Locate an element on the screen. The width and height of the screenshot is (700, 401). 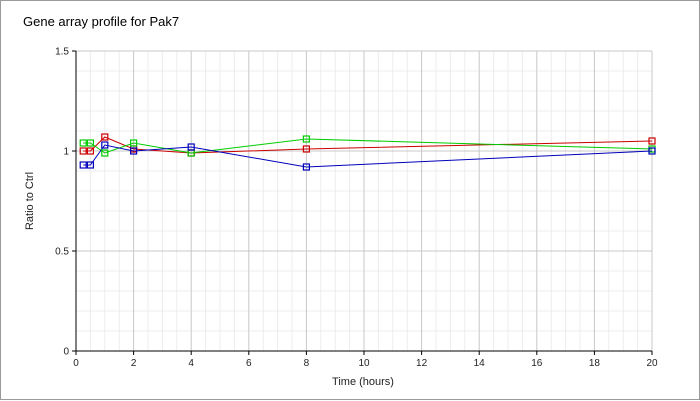
x-tick-label: 8 is located at coordinates (307, 363).